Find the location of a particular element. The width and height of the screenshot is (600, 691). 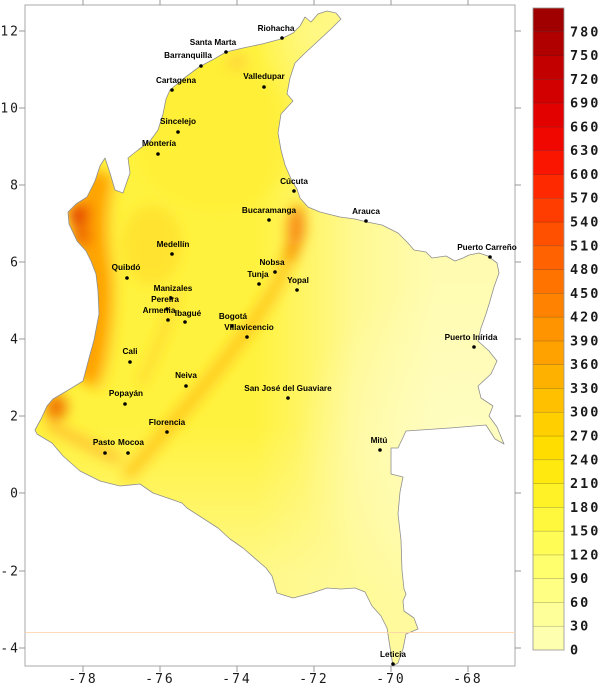

colorbar-tick-label: 300 is located at coordinates (585, 413).